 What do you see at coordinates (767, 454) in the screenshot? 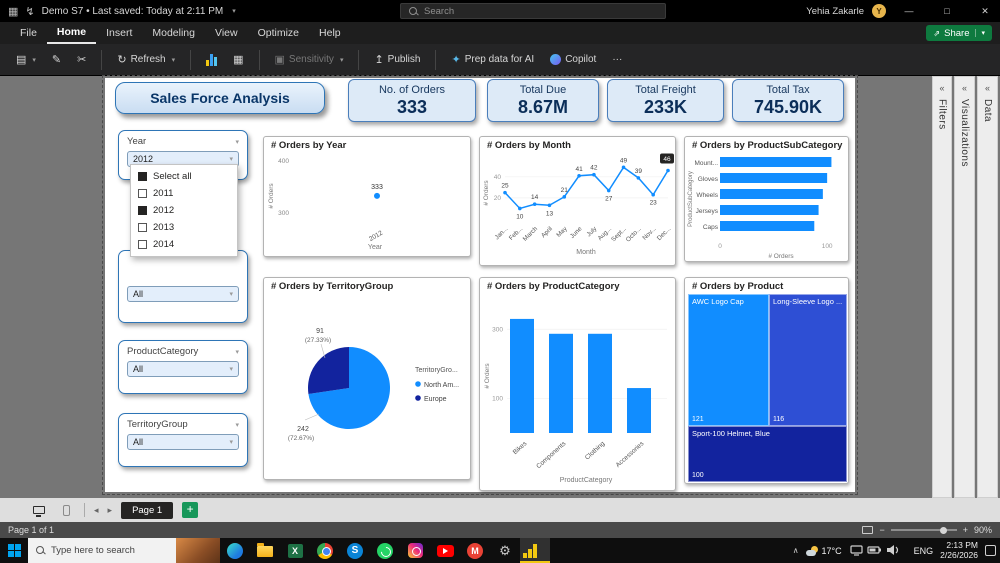
I see `treemap-cell-sport-100-helmet-blue: Sport-100 Helmet, Blue 100` at bounding box center [767, 454].